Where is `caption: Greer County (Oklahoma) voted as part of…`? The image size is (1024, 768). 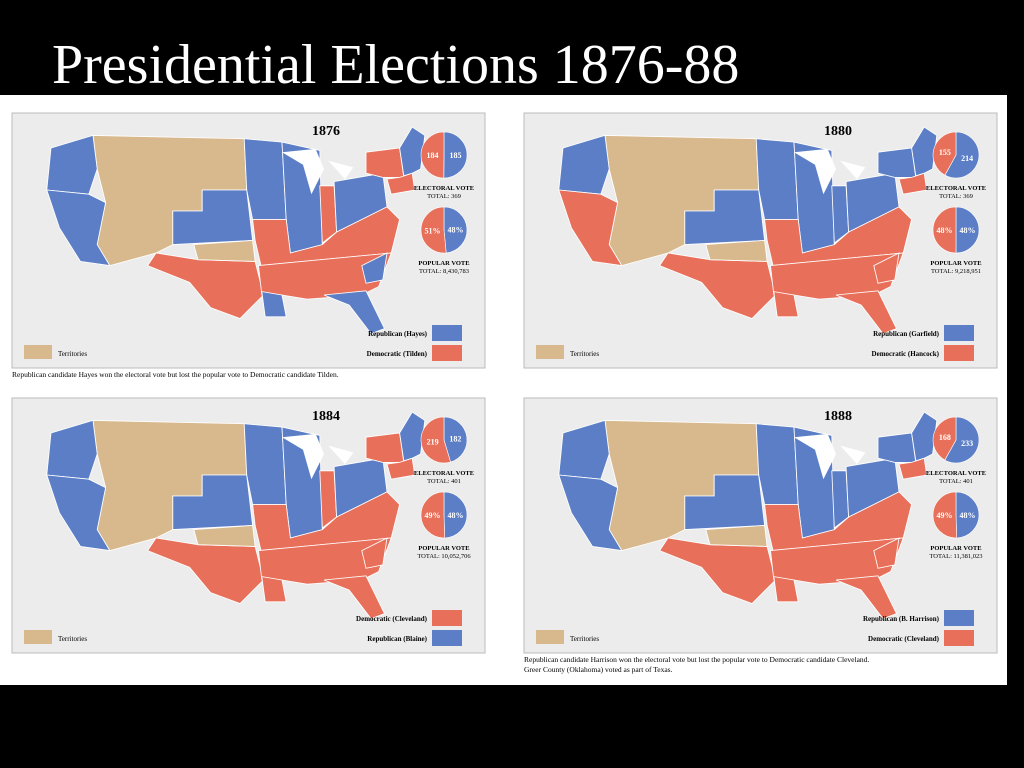
caption: Greer County (Oklahoma) voted as part of… is located at coordinates (598, 669).